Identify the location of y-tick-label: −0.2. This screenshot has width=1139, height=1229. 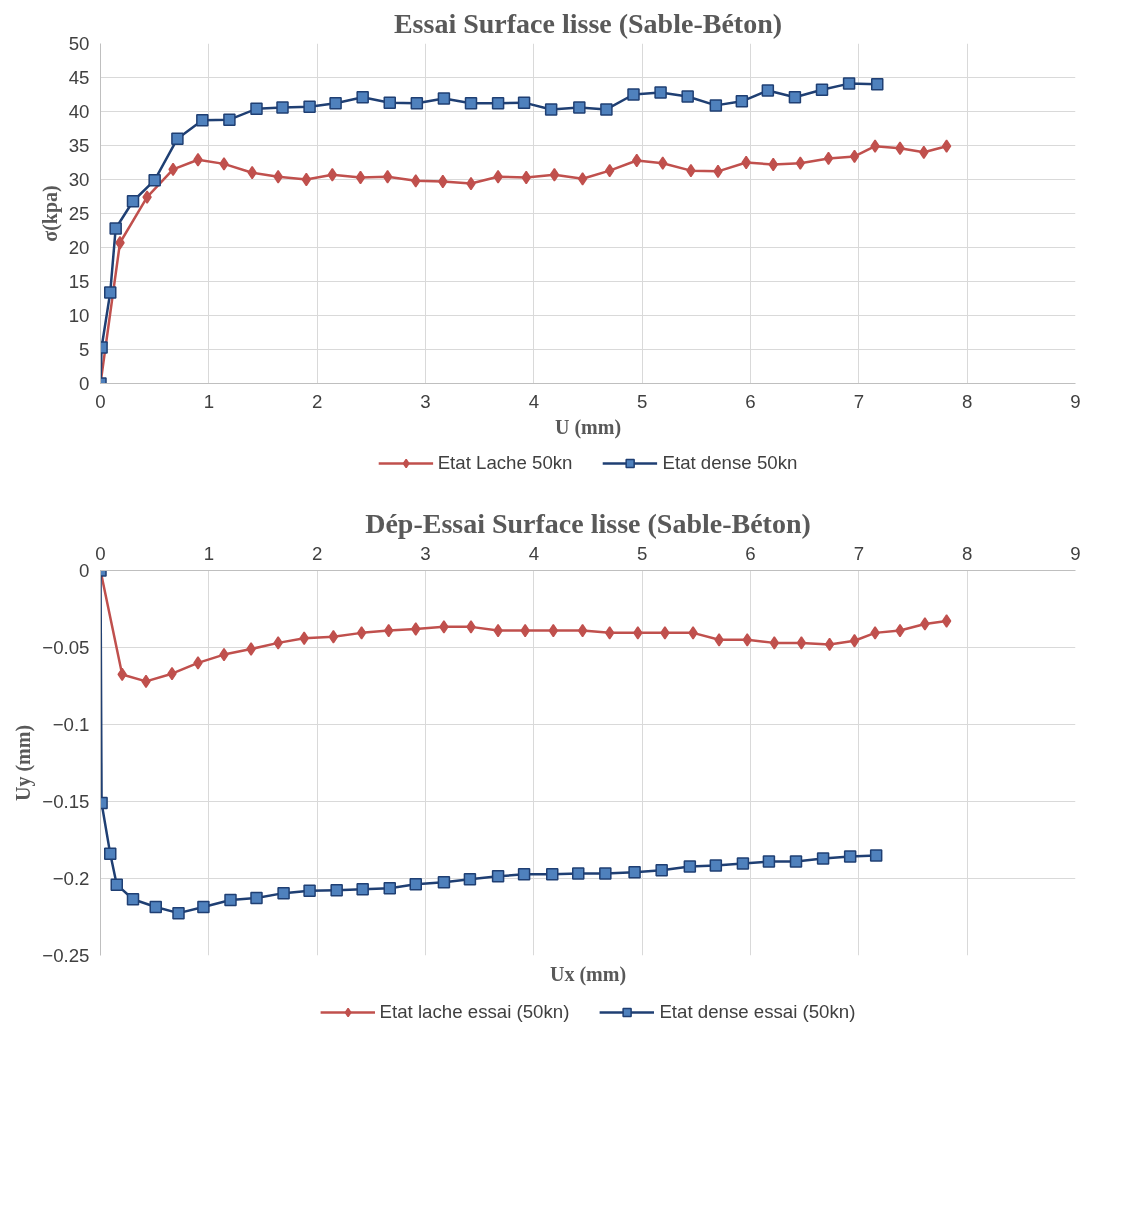
(71, 878).